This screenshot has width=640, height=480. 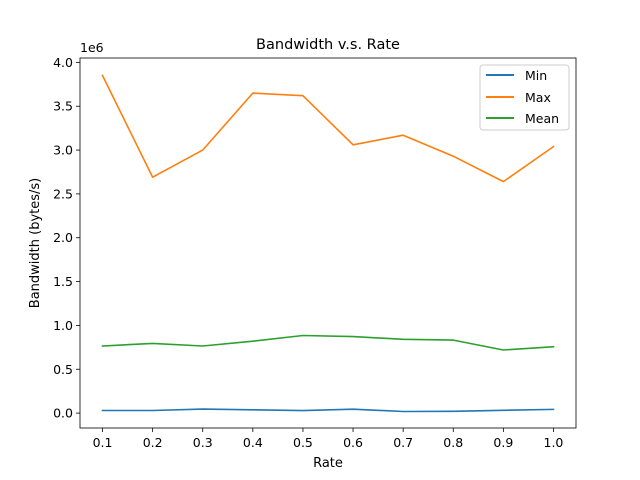 I want to click on y-tick-label: 1.5, so click(x=63, y=281).